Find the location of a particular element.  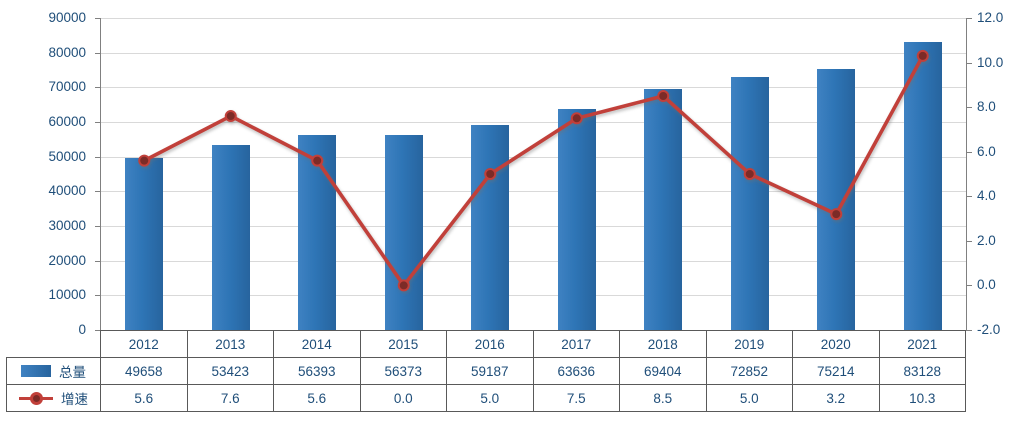

growth-series-swatch is located at coordinates (36, 398).